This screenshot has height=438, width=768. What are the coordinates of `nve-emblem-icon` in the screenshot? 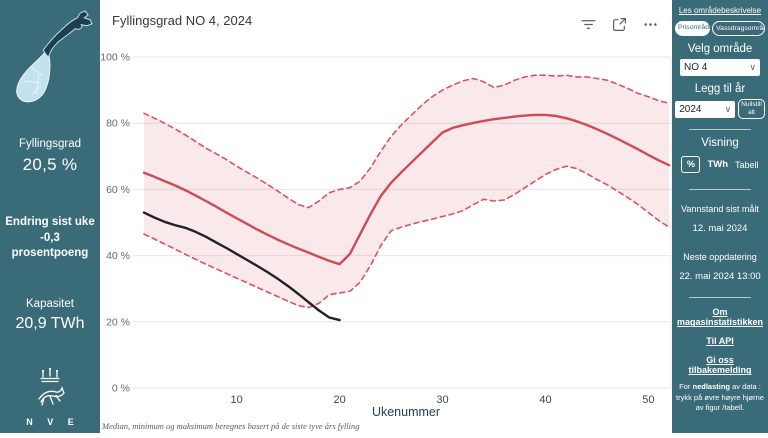 It's located at (51, 386).